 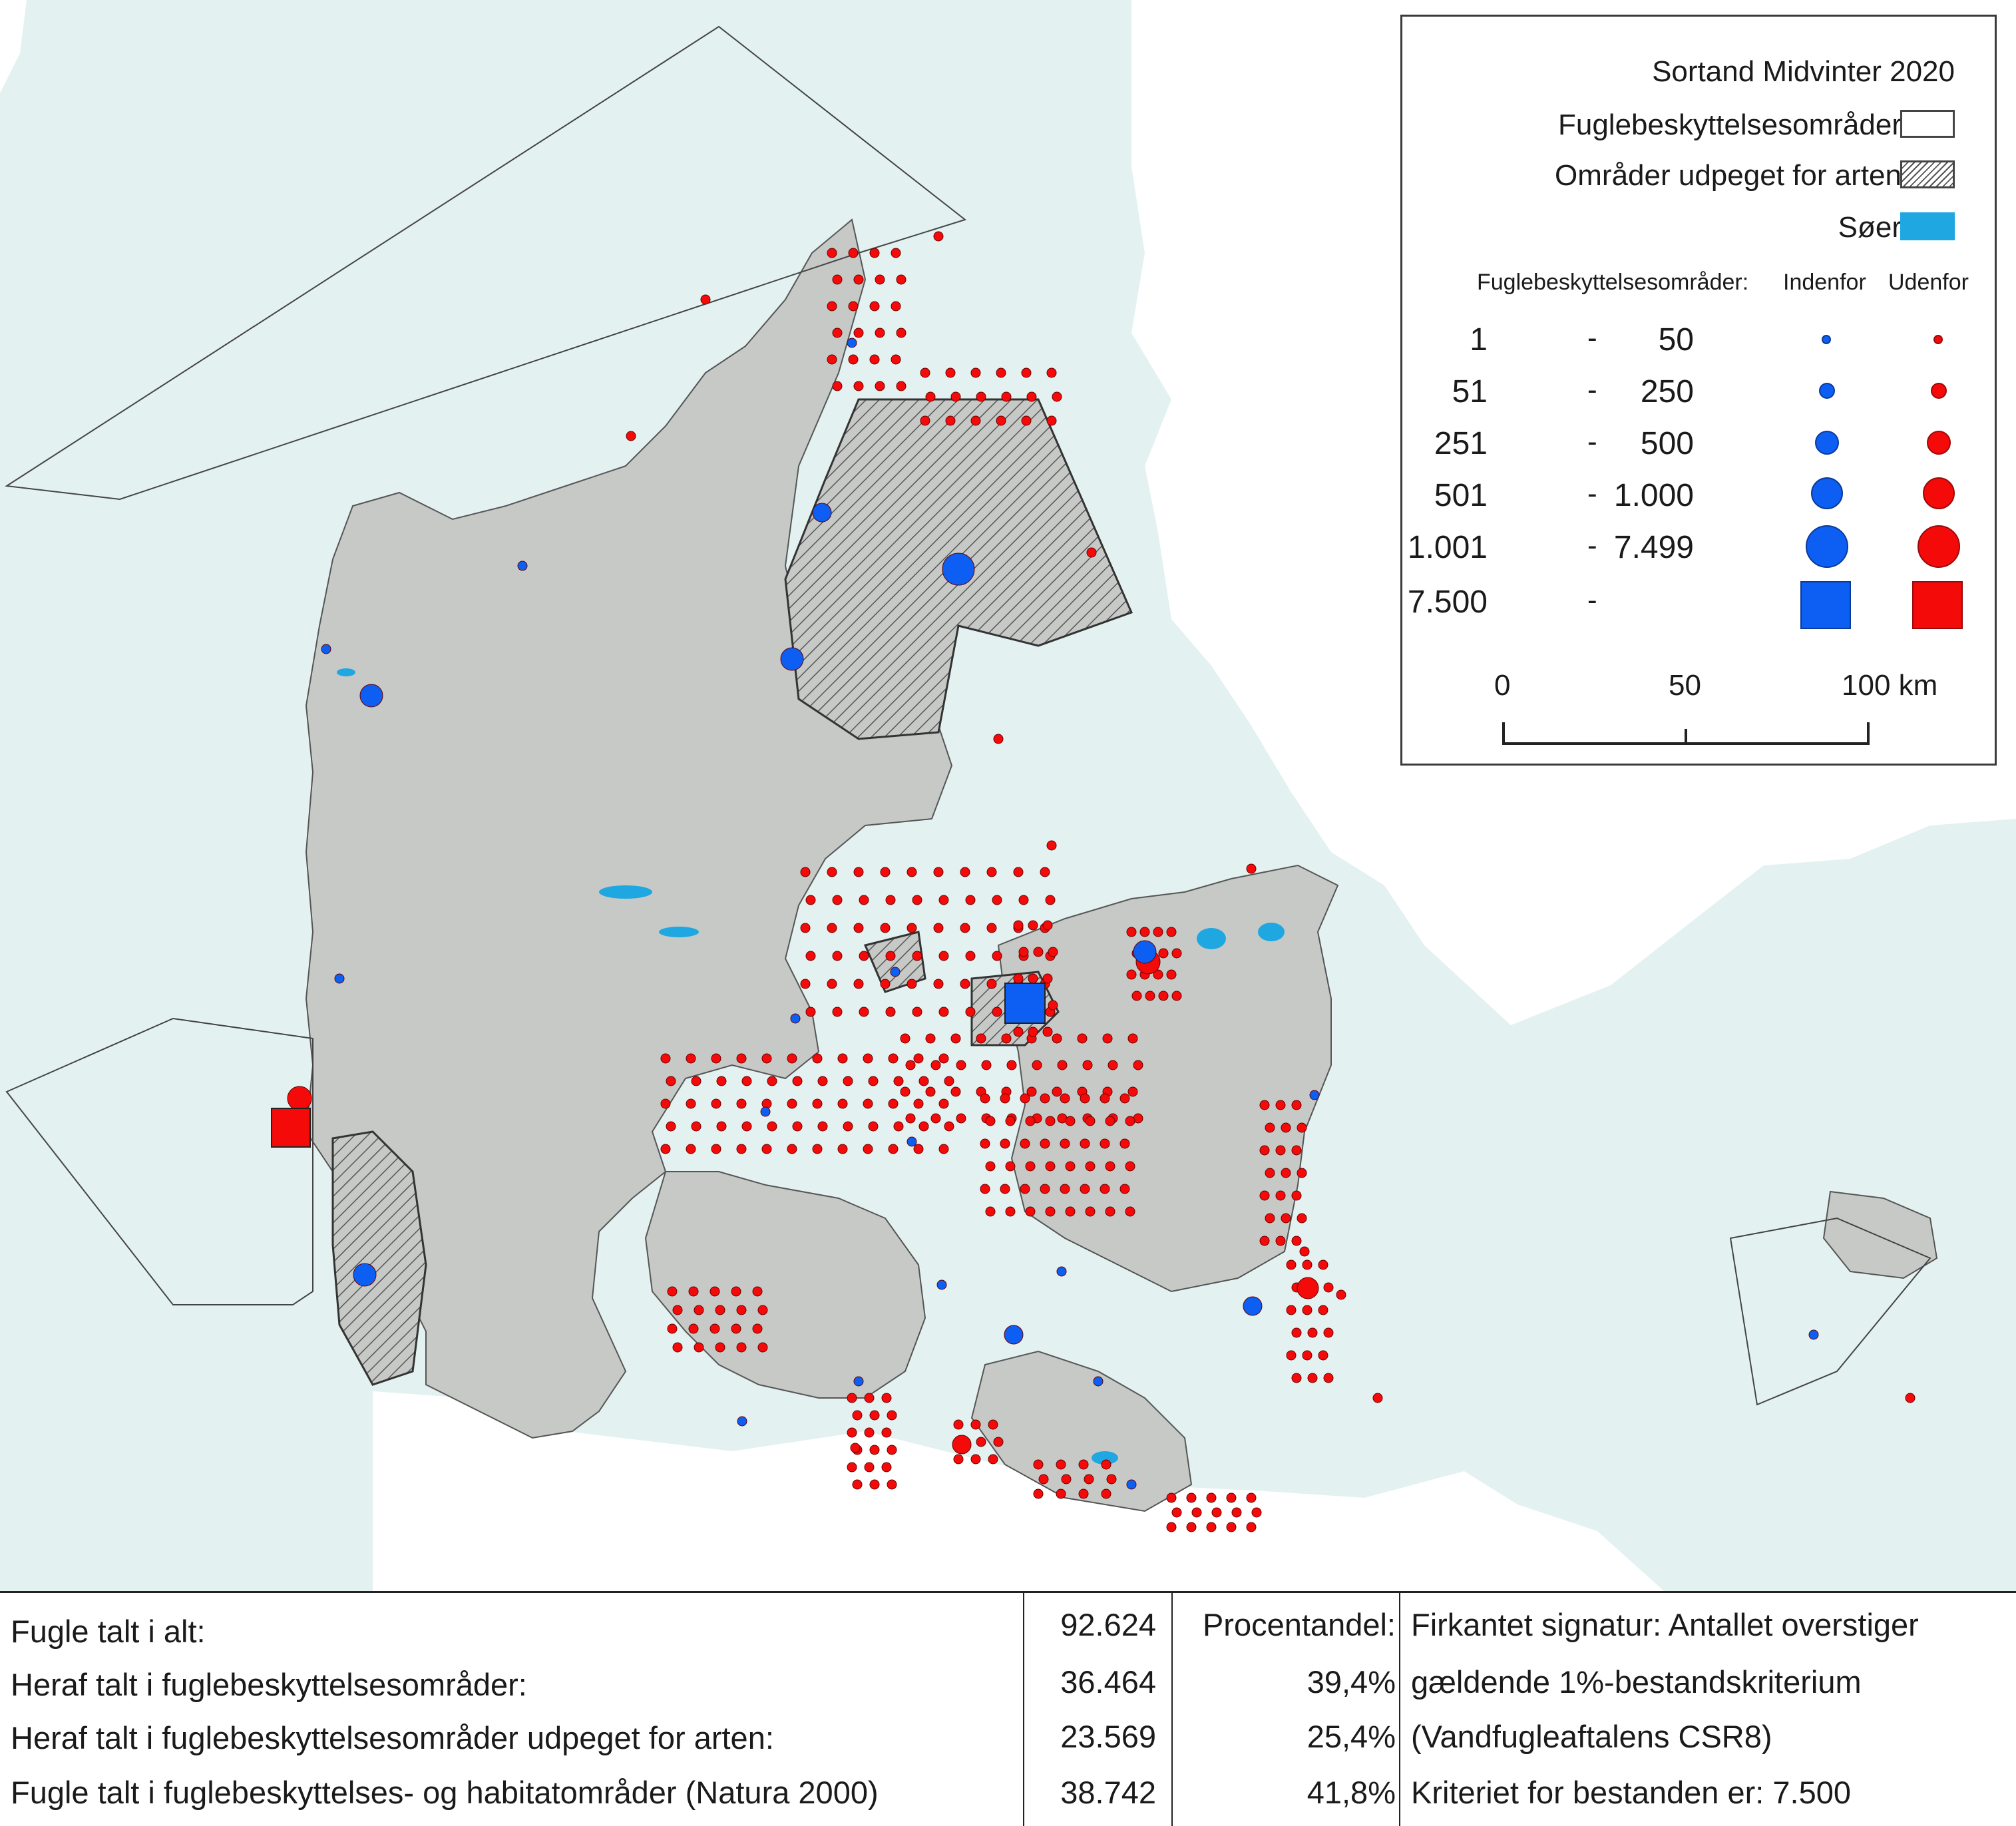 What do you see at coordinates (1827, 443) in the screenshot?
I see `inside-size-3-symbol` at bounding box center [1827, 443].